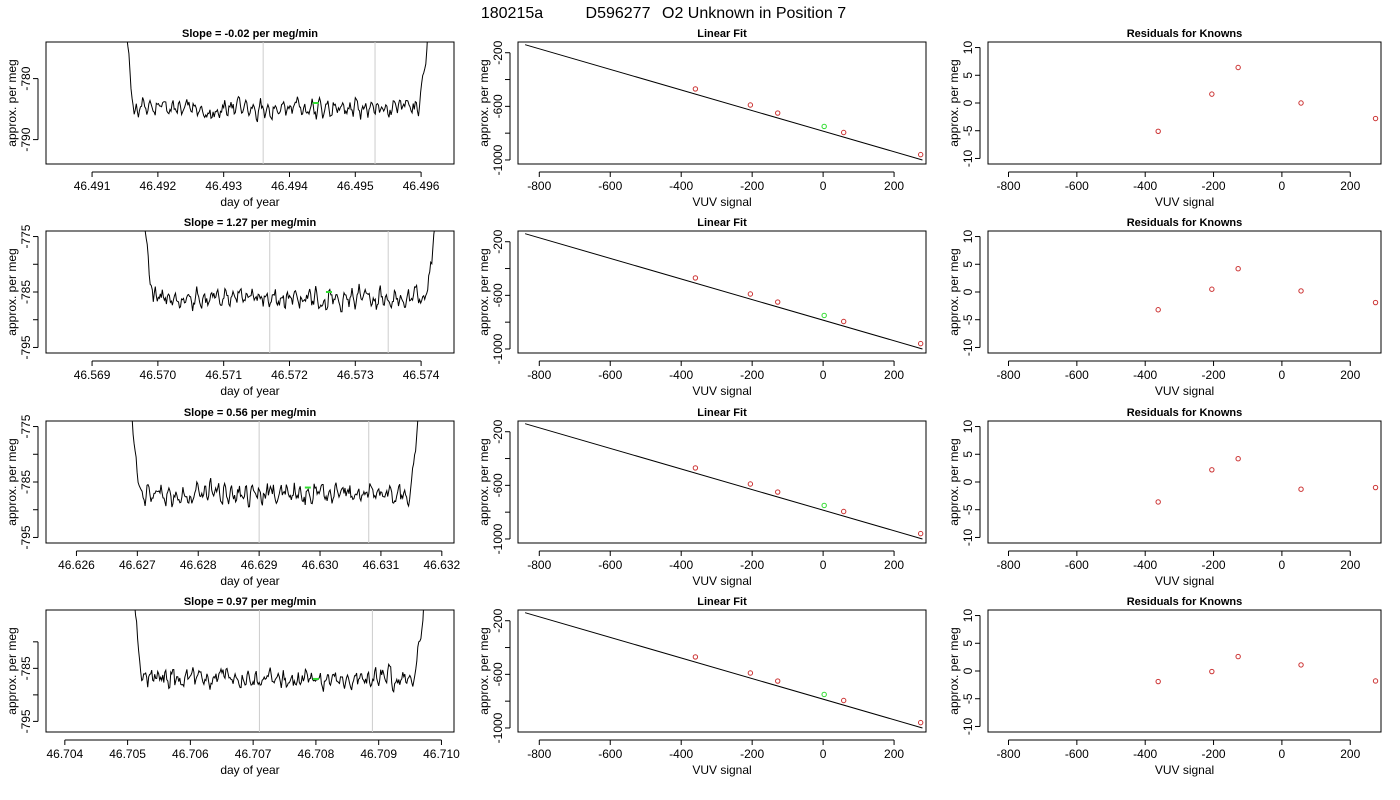 The height and width of the screenshot is (800, 1400). Describe the element at coordinates (127, 754) in the screenshot. I see `x-tick-label: 46.705` at that location.